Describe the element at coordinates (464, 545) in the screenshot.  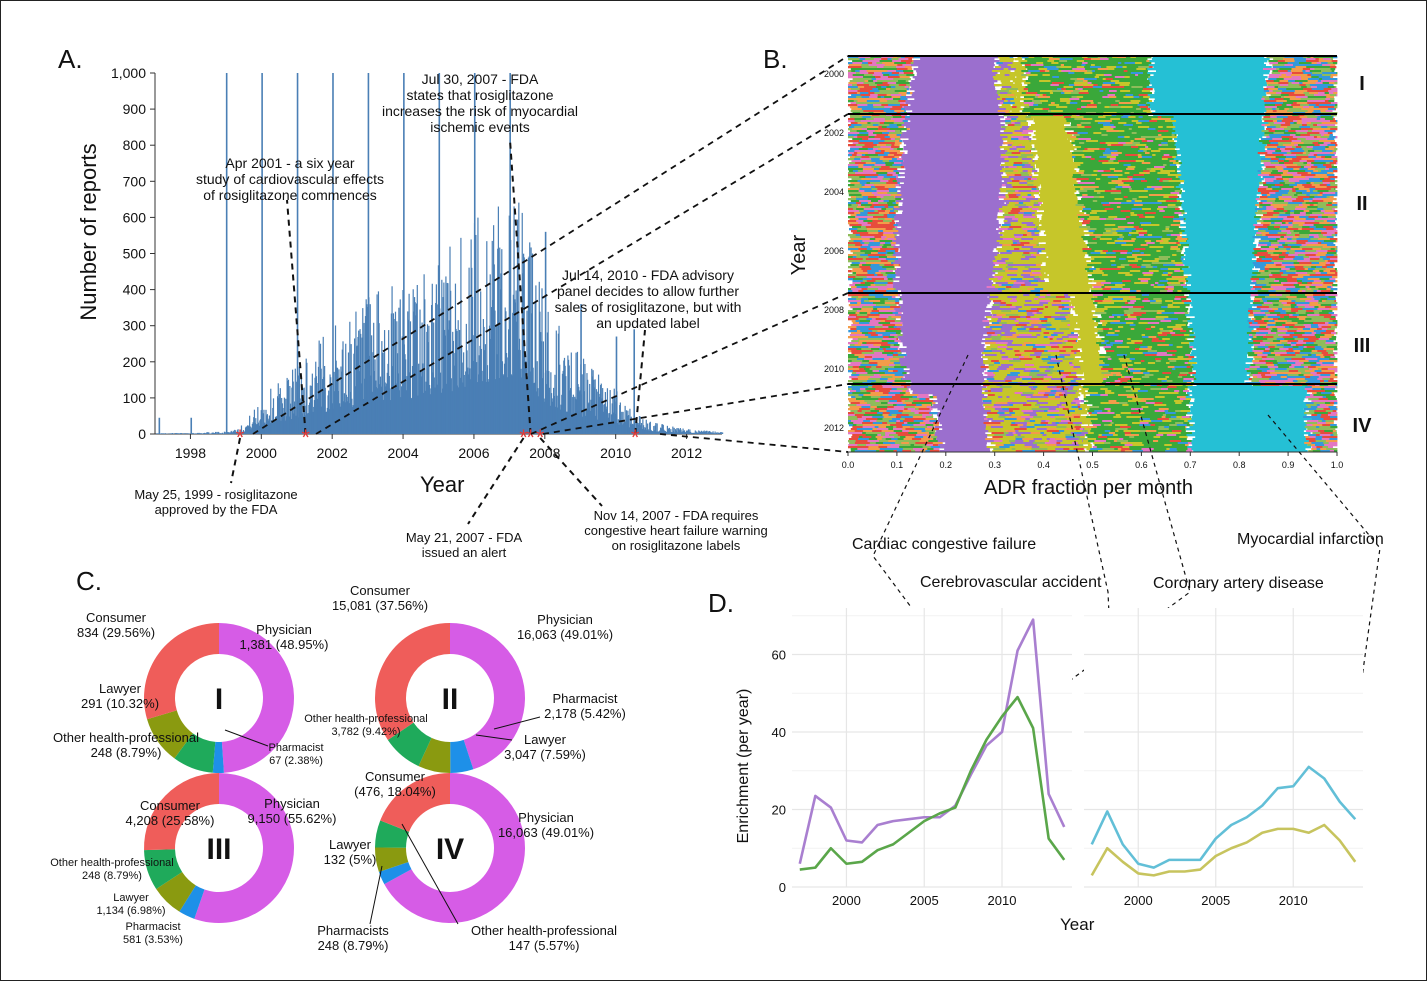
I see `annotation-alert: May 21, 2007 - FDA issued an alert` at that location.